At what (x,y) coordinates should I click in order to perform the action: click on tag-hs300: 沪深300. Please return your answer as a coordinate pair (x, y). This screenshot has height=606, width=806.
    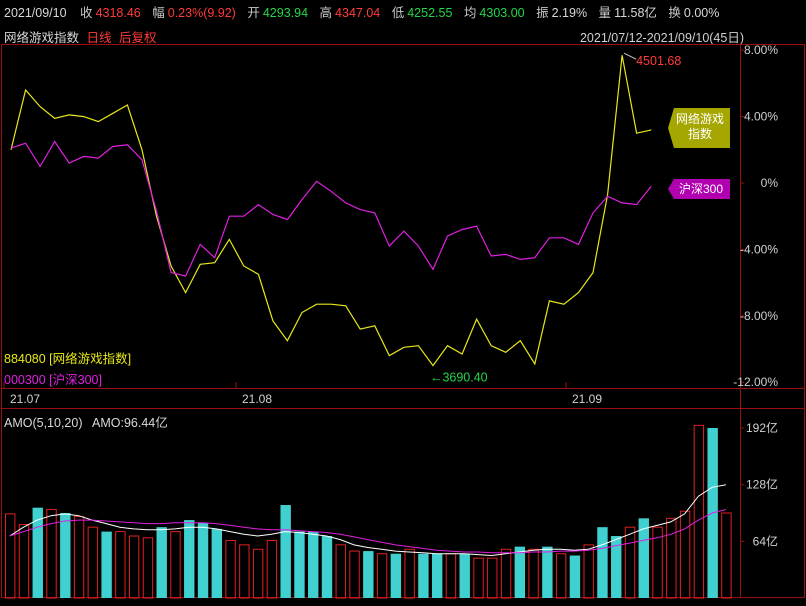
    Looking at the image, I should click on (701, 189).